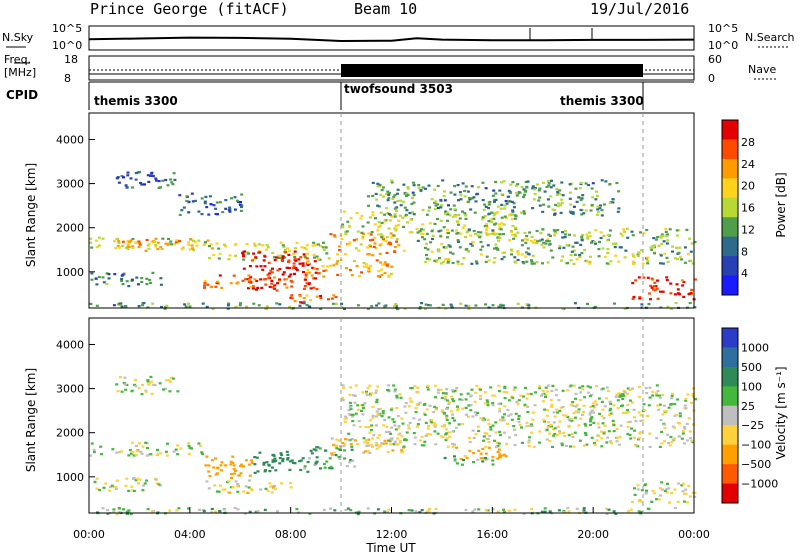 This screenshot has height=554, width=800. I want to click on freq-label: Freq., so click(18, 59).